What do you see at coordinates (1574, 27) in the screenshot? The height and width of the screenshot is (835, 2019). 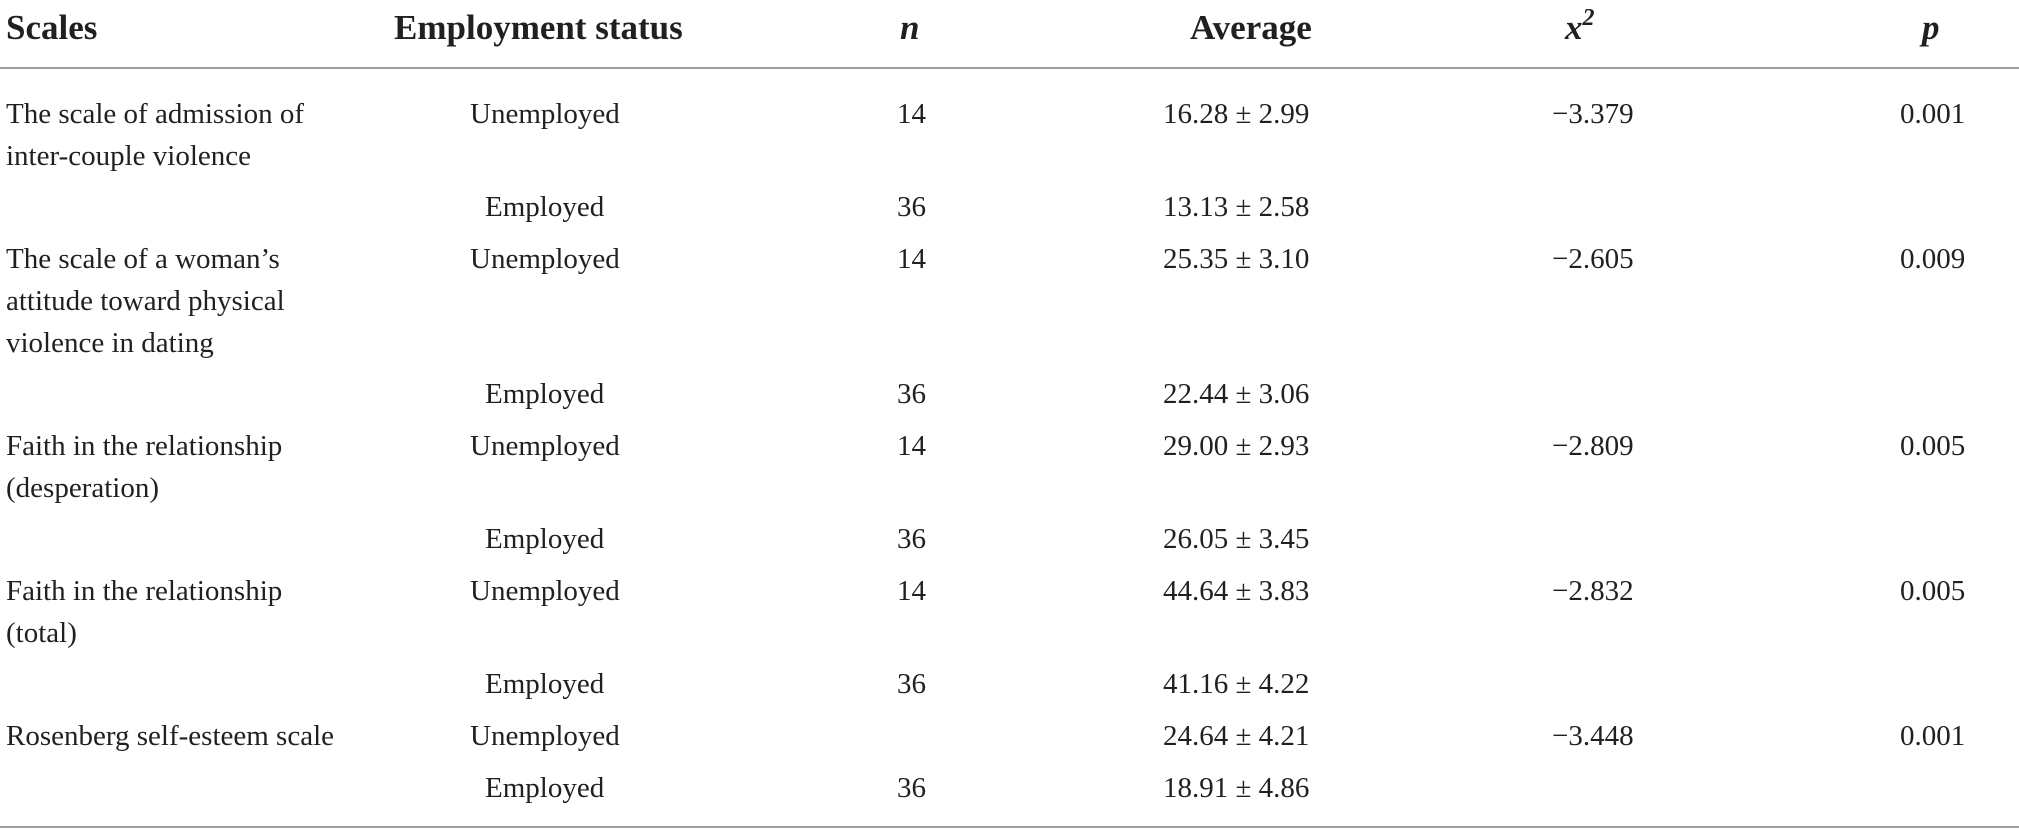 I see `header-x2-base: x` at bounding box center [1574, 27].